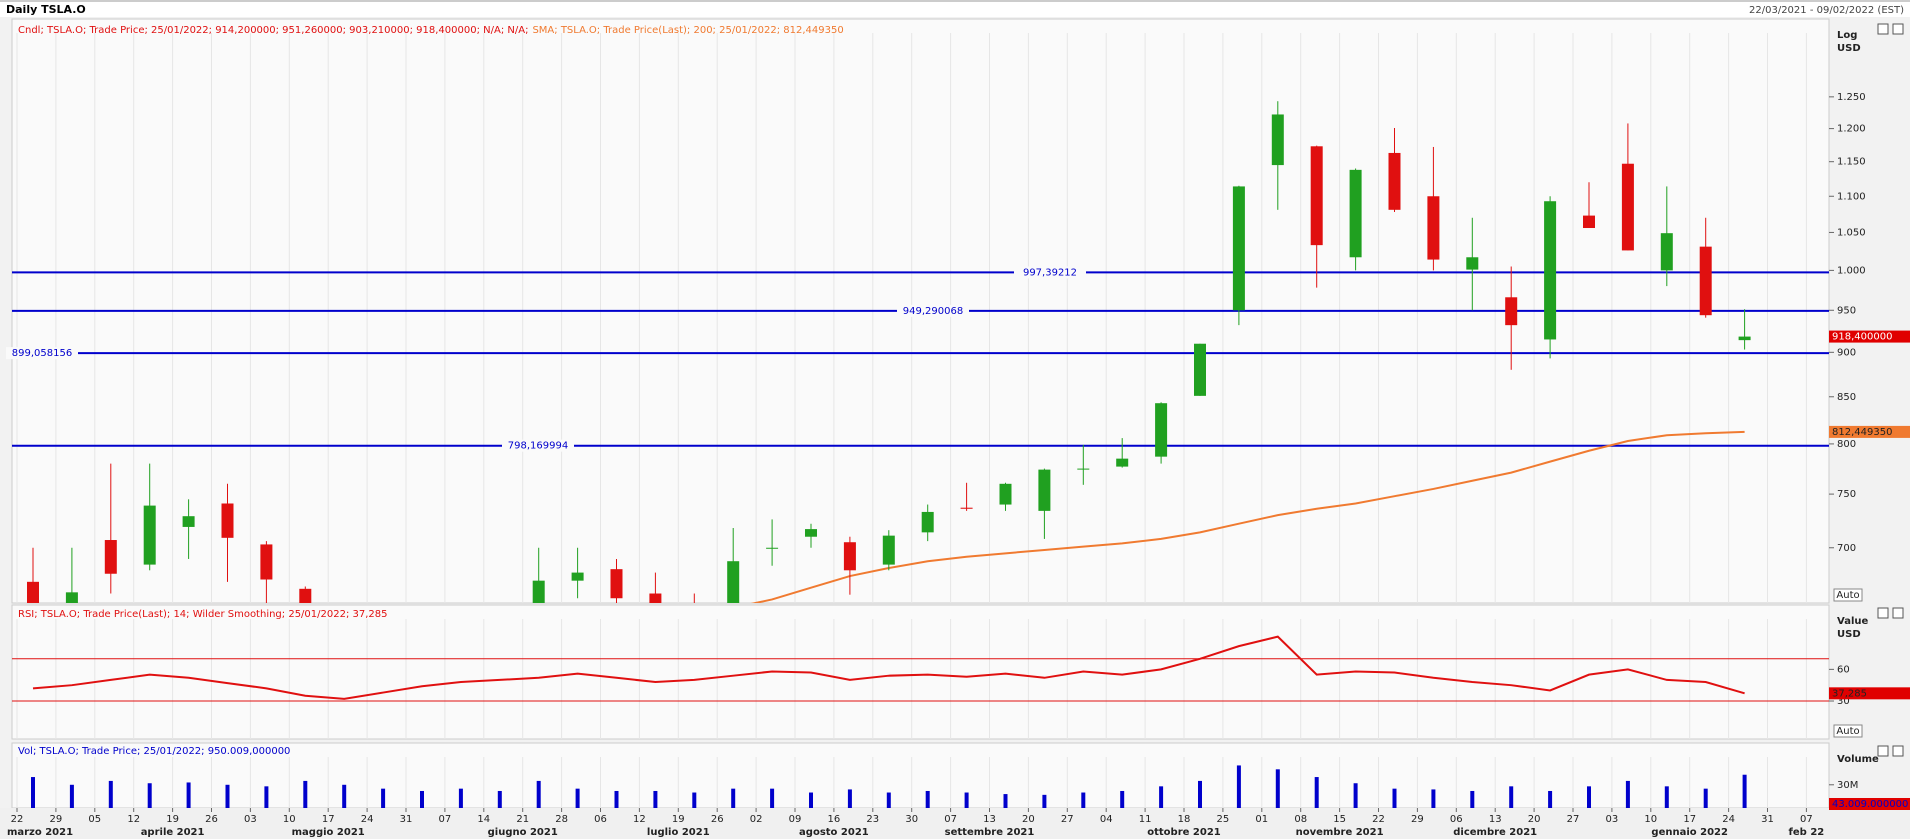  Describe the element at coordinates (1851, 232) in the screenshot. I see `y-tick-label: 1.050` at that location.